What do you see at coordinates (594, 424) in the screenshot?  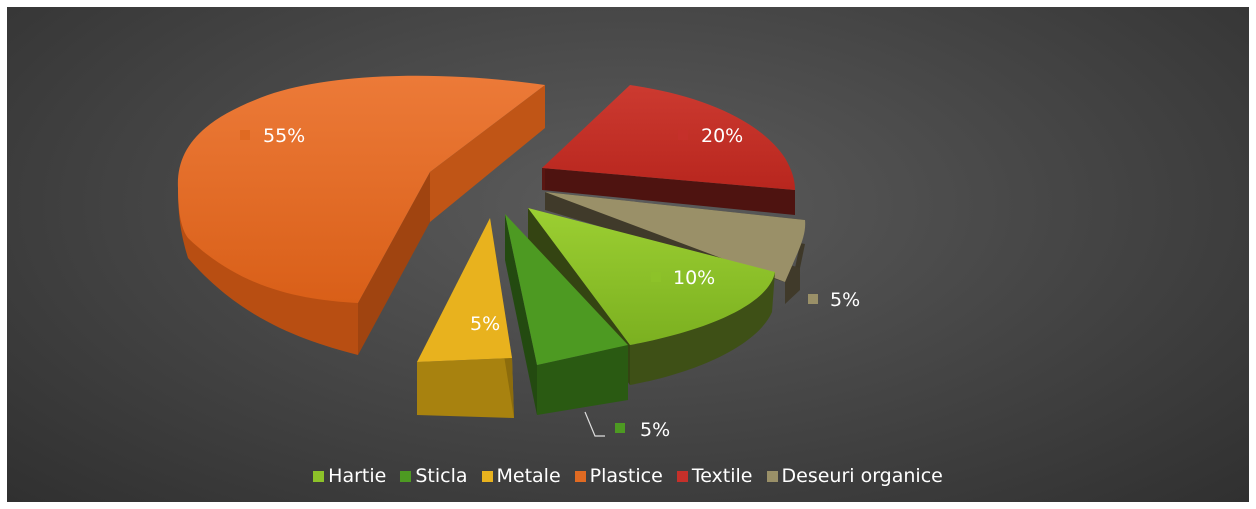 I see `leader-line` at bounding box center [594, 424].